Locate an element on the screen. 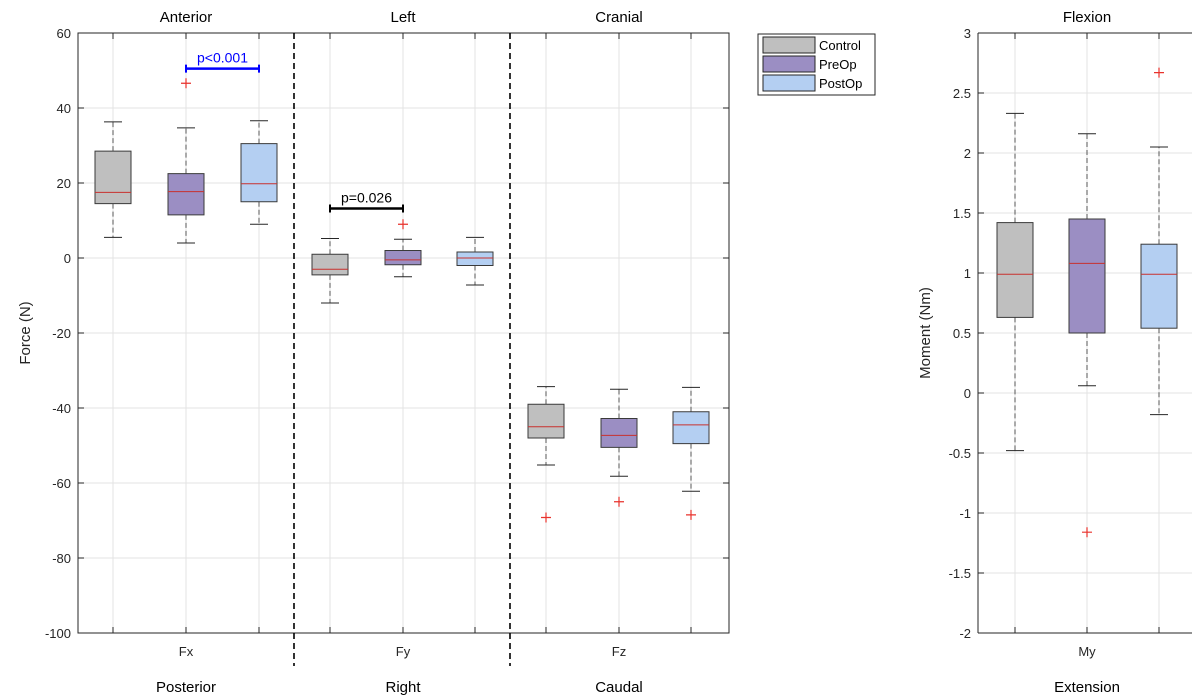  moment-y-ticks: 3 2.5 2 1.5 1 0.5 0 -0.5 -1 -1.5 -2 is located at coordinates (966, 333).